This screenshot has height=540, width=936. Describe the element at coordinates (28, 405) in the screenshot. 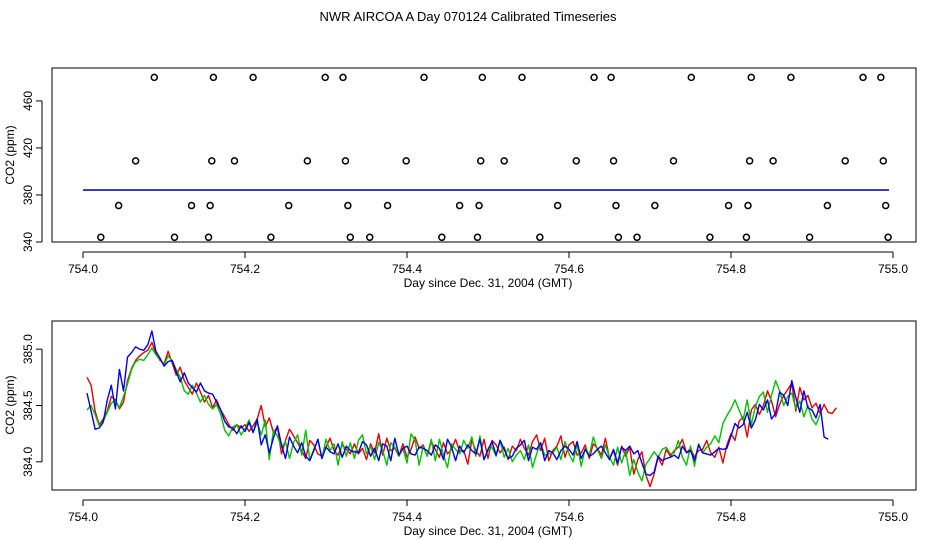

I see `panel2-y-tick-label: 384.5` at that location.